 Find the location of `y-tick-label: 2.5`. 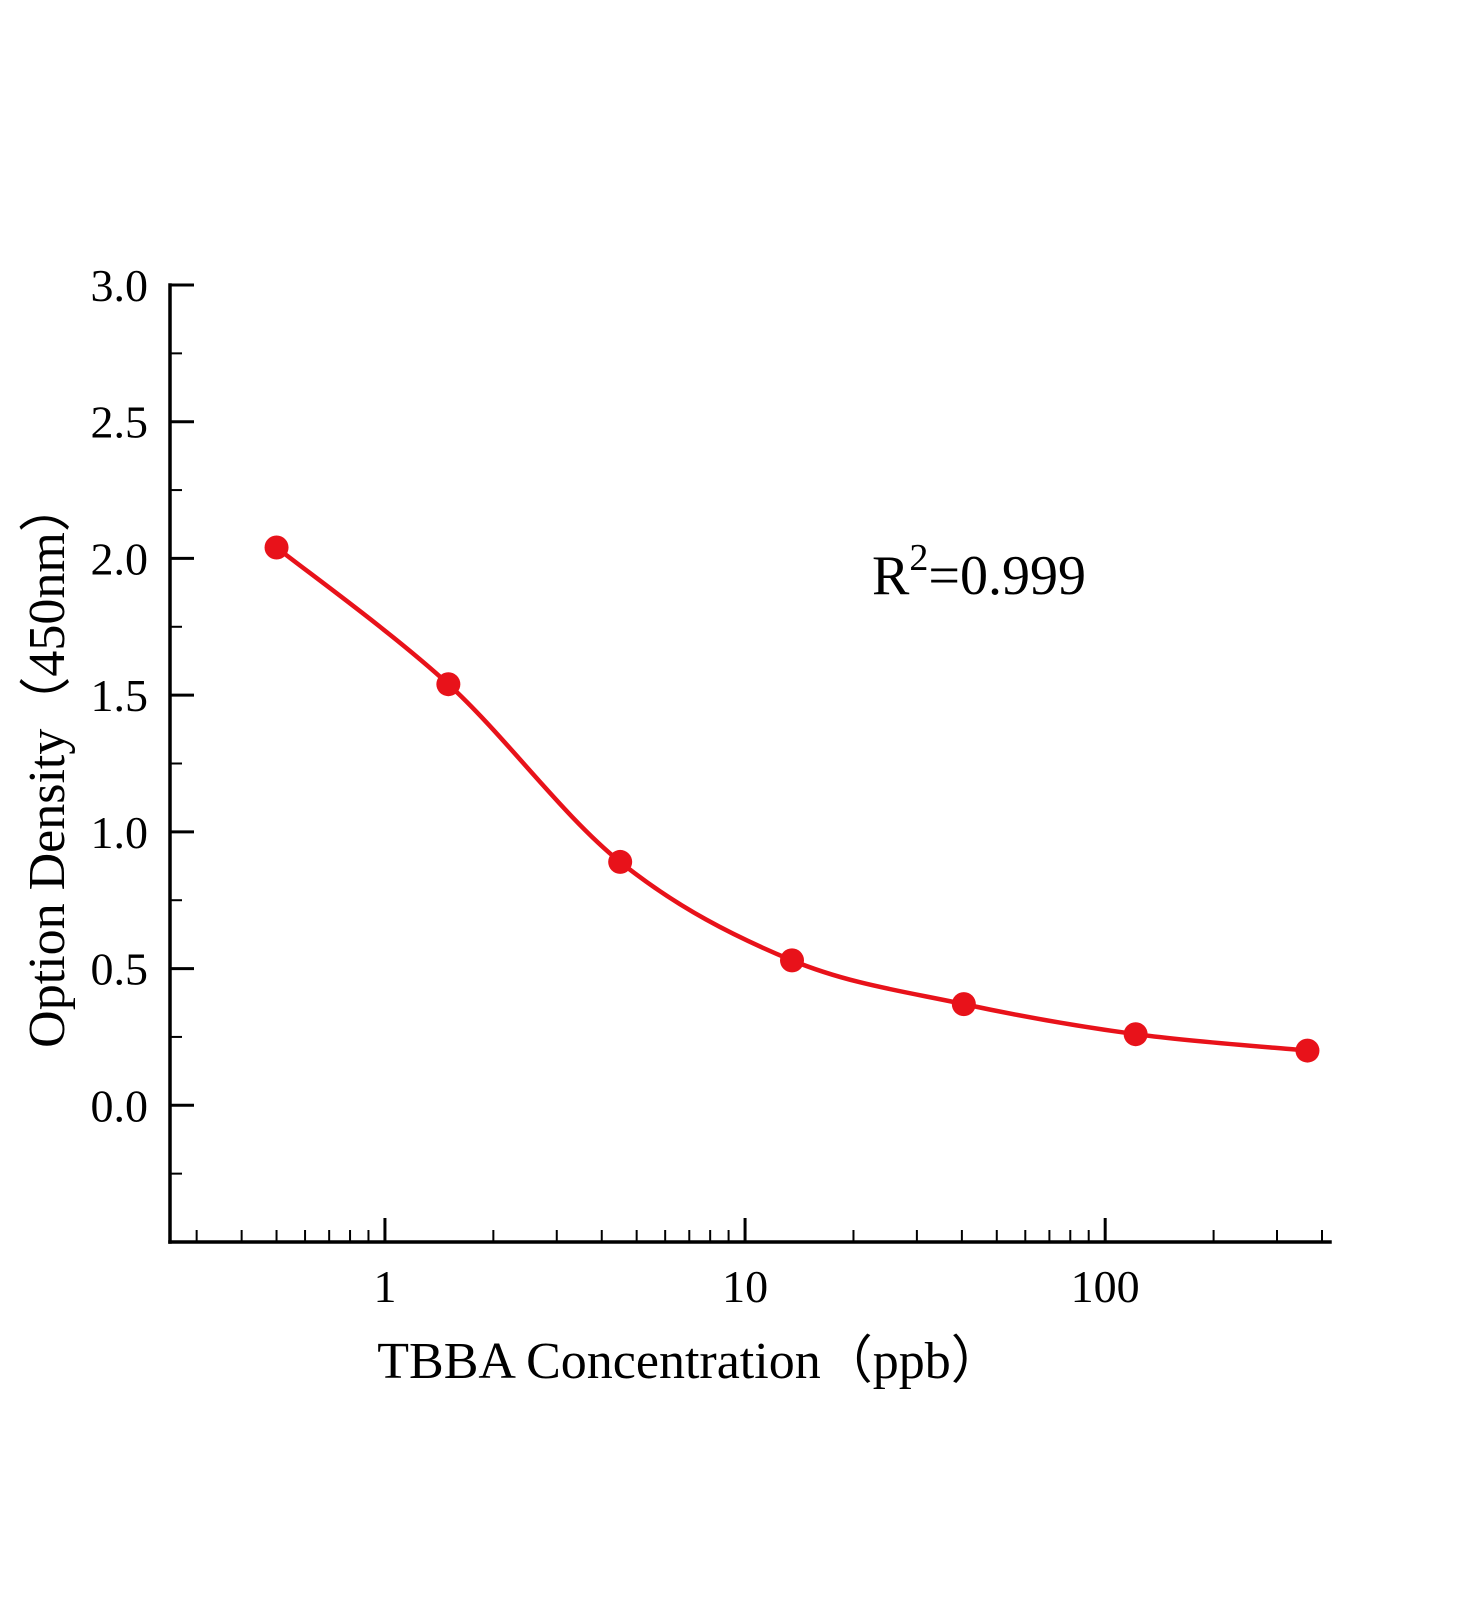

y-tick-label: 2.5 is located at coordinates (120, 422).